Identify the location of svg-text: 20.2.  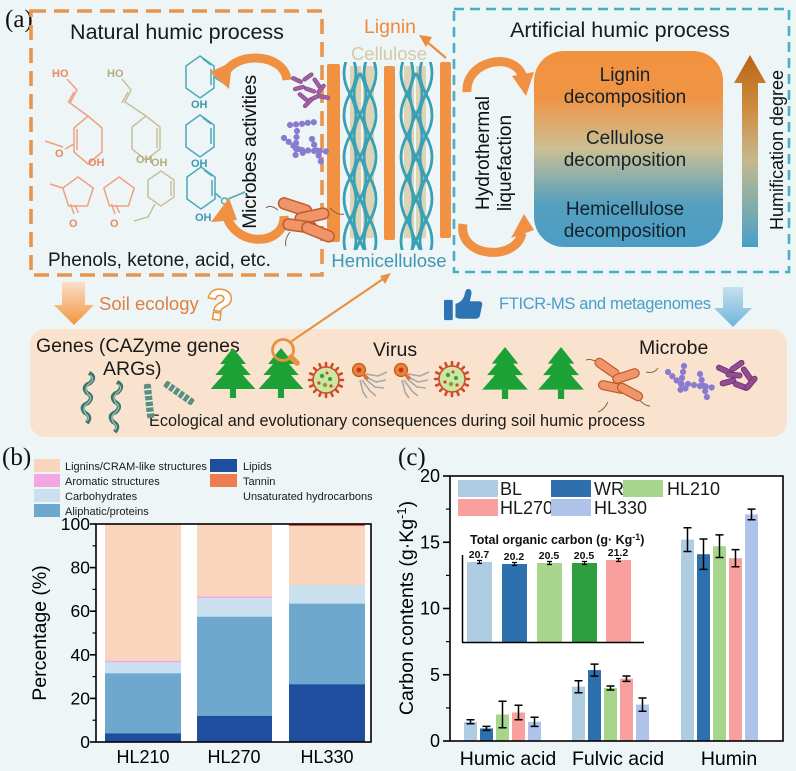
(514, 557).